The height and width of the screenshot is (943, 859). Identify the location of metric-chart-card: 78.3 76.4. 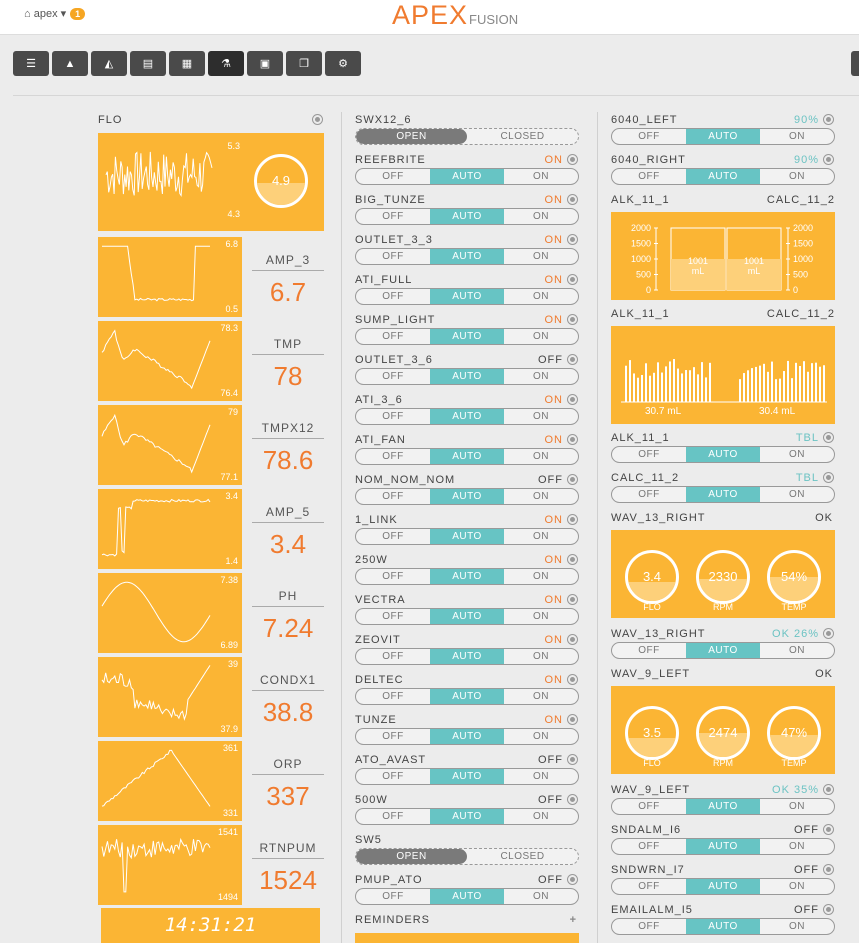
(170, 361).